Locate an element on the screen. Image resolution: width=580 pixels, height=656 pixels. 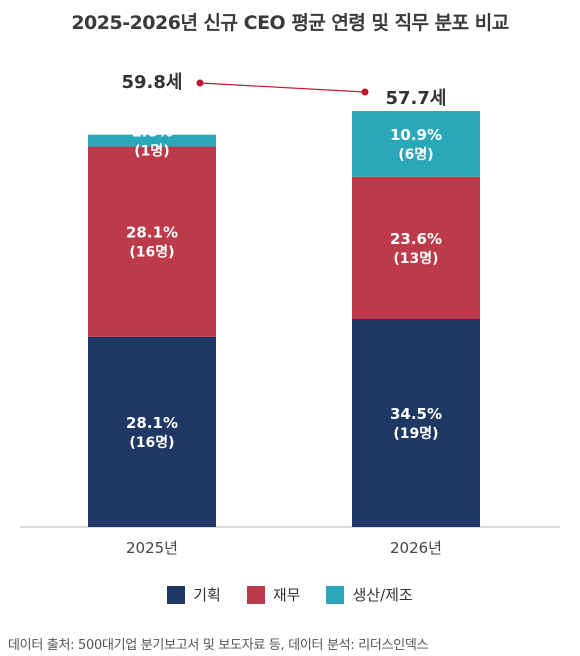
legend-item: 재무 is located at coordinates (273, 594).